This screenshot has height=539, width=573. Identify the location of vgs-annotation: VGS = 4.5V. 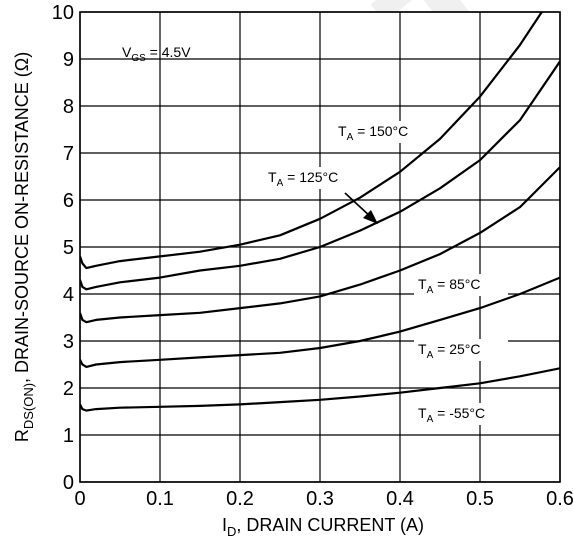
(156, 54).